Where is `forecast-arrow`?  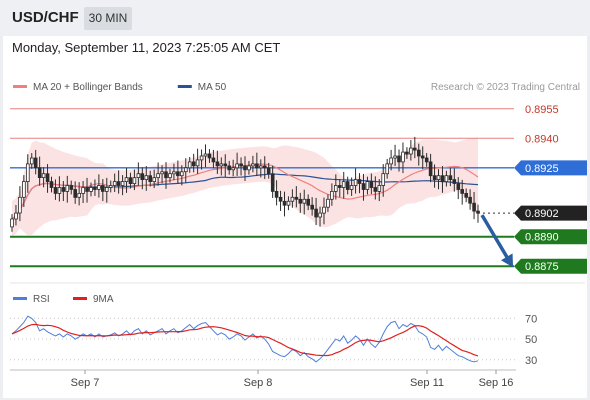 forecast-arrow is located at coordinates (497, 241).